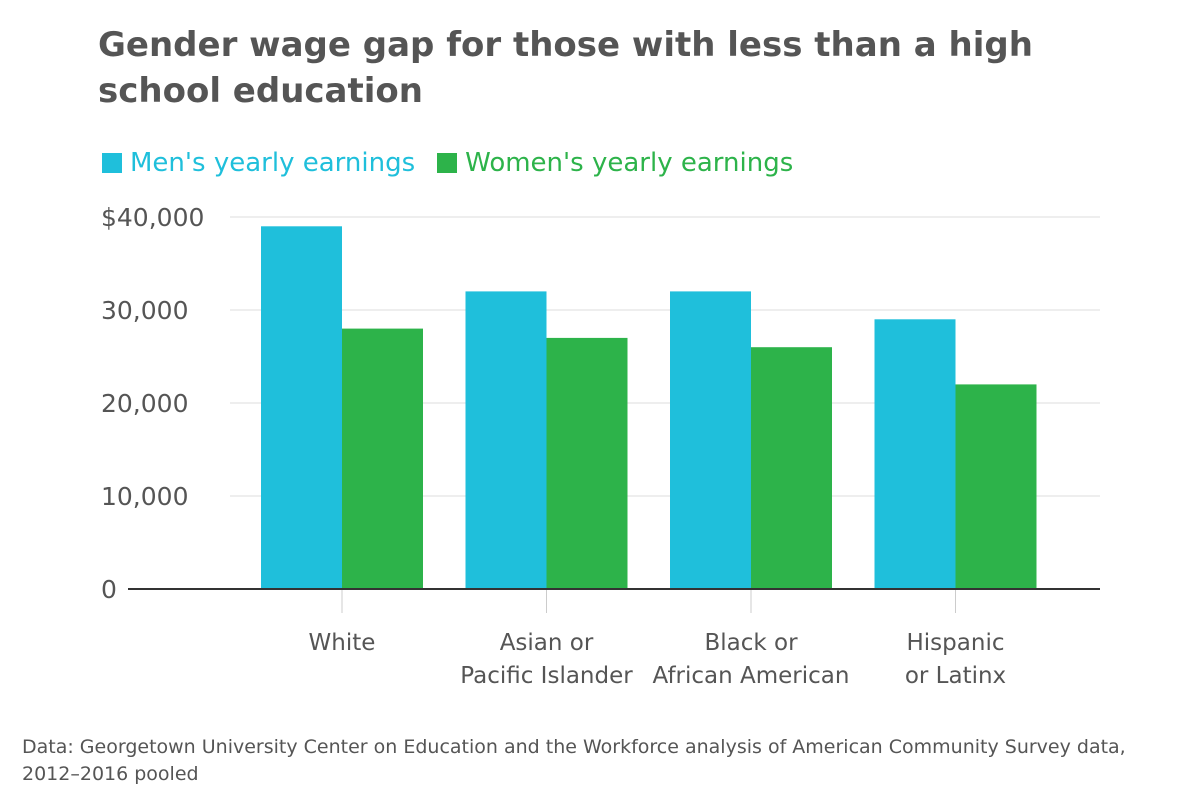 The image size is (1200, 798). I want to click on y-tick-label-4: $40,000, so click(152, 217).